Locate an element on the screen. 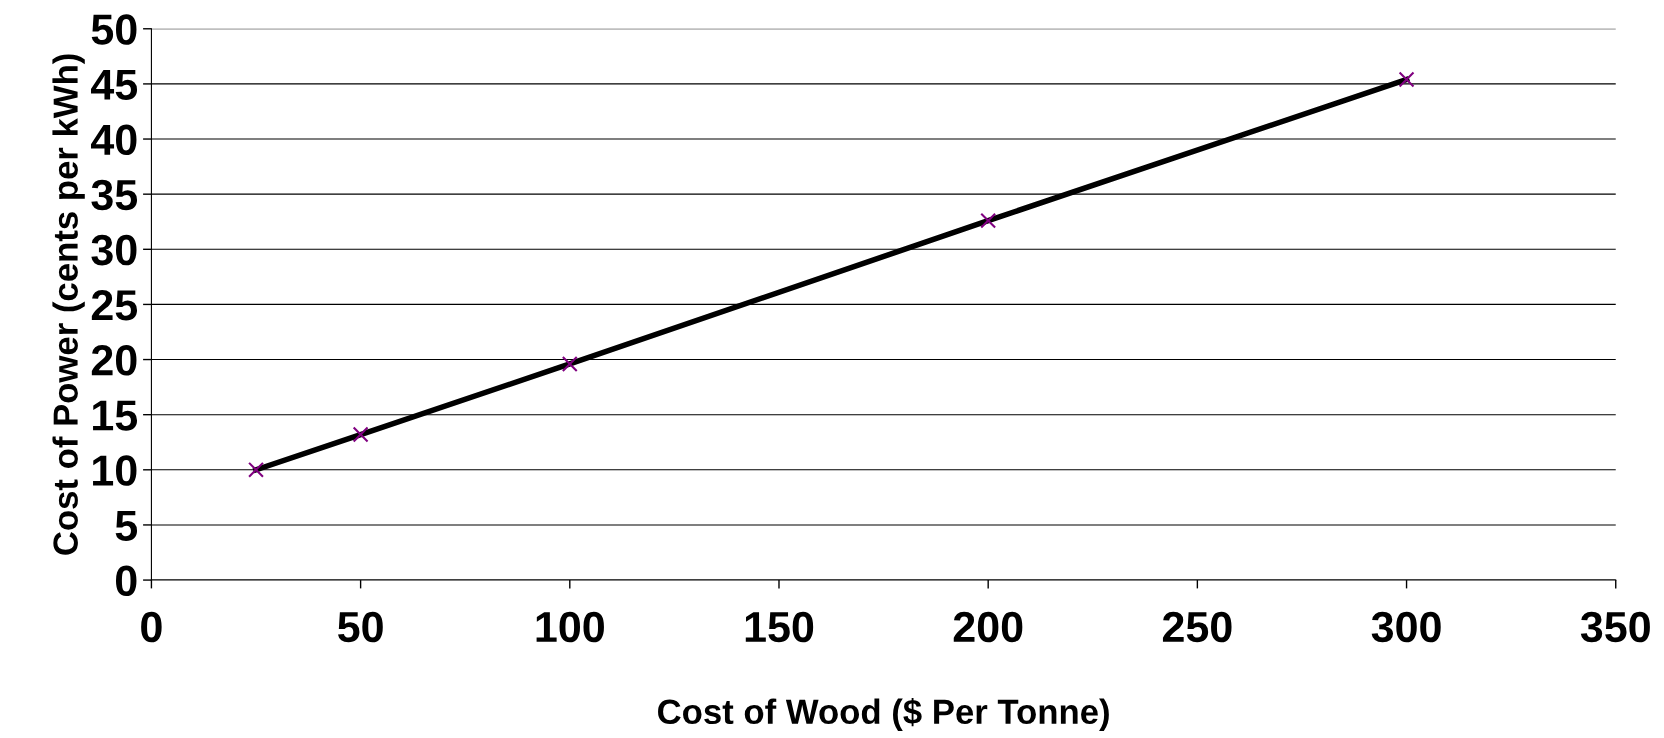  y-tick-label: 5 is located at coordinates (126, 525).